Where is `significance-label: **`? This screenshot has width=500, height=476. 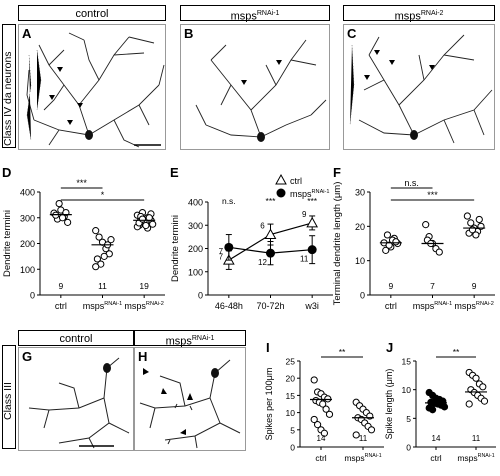
significance-label: ** is located at coordinates (456, 352).